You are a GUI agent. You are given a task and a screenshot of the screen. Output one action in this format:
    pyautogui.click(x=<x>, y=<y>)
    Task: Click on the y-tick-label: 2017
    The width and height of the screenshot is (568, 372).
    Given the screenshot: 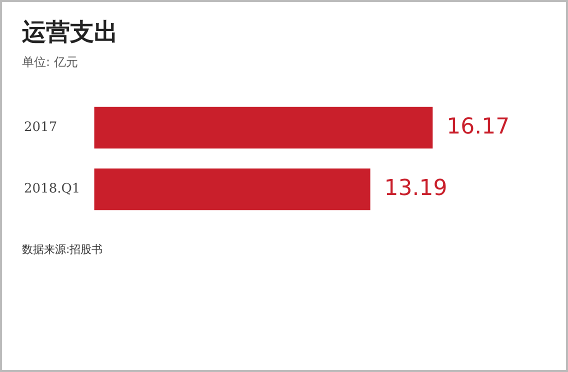 What is the action you would take?
    pyautogui.click(x=41, y=128)
    